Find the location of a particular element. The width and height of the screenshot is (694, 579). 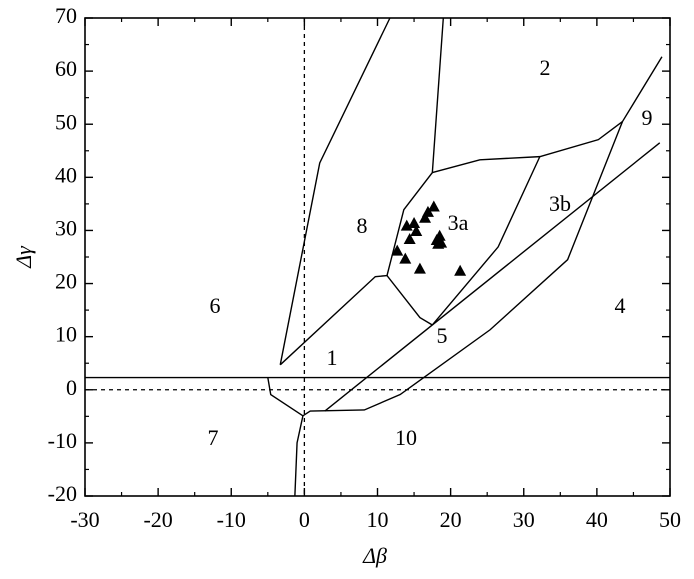

y-axis-label: Δγ is located at coordinates (23, 257).